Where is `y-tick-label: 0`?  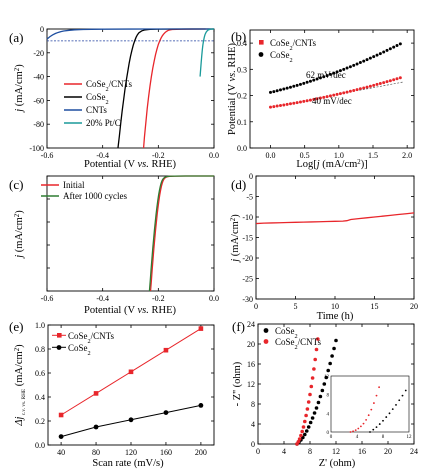
y-tick-label: 0 is located at coordinates (253, 444).